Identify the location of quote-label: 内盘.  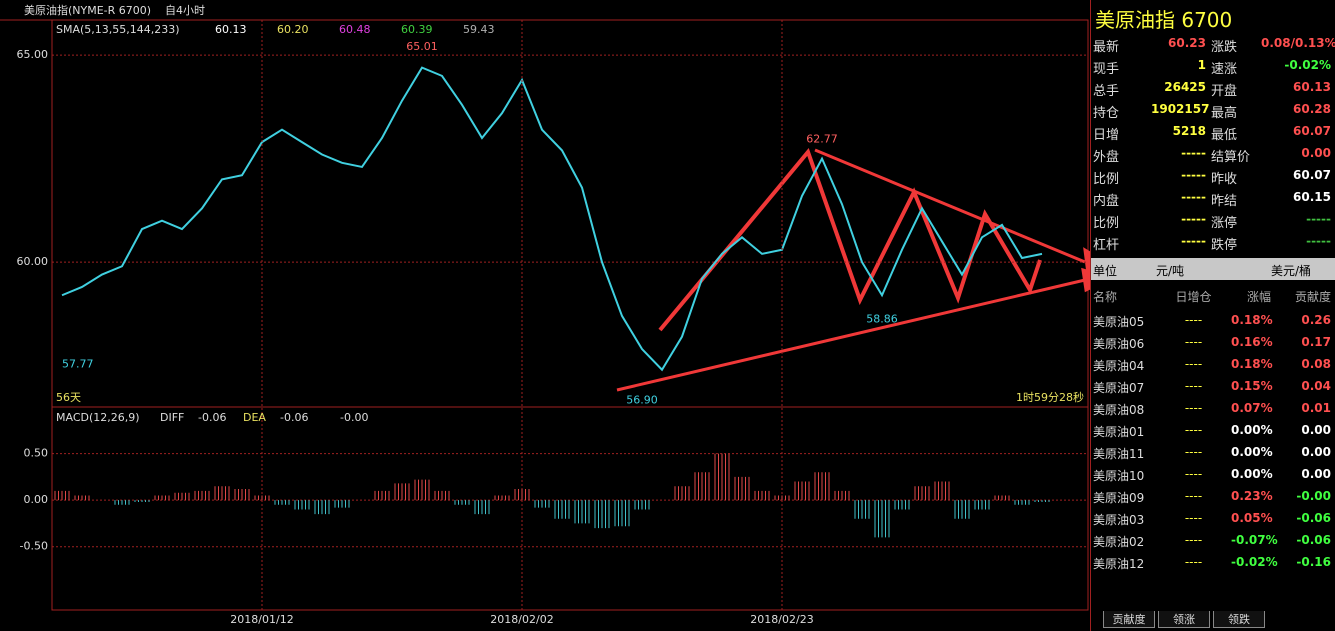
(1106, 201).